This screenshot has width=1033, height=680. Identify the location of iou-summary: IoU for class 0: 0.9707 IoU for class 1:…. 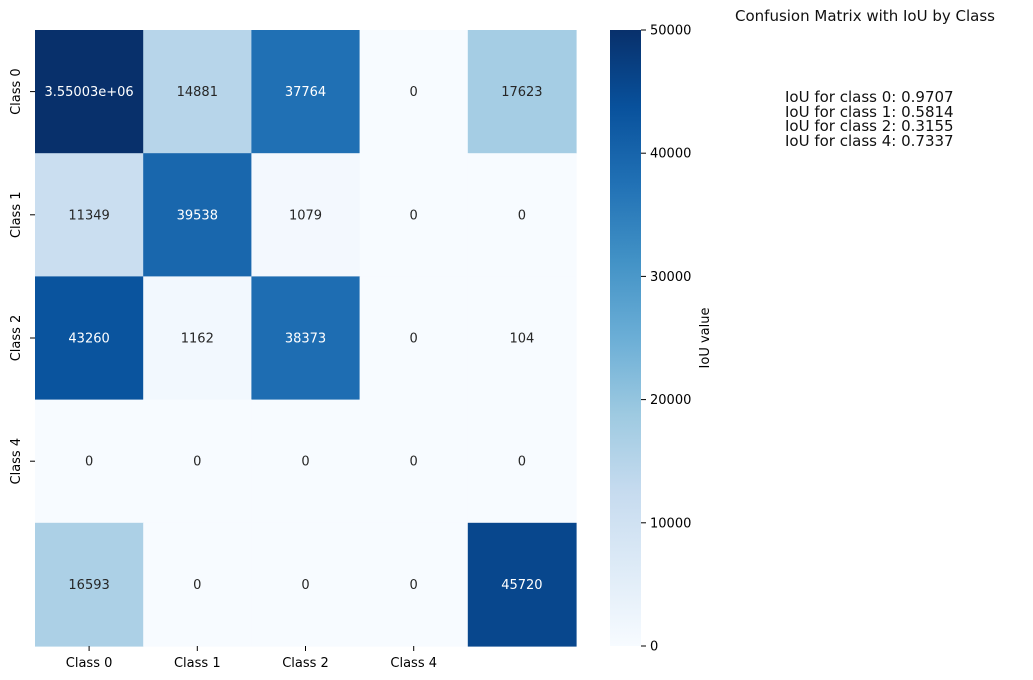
(869, 119).